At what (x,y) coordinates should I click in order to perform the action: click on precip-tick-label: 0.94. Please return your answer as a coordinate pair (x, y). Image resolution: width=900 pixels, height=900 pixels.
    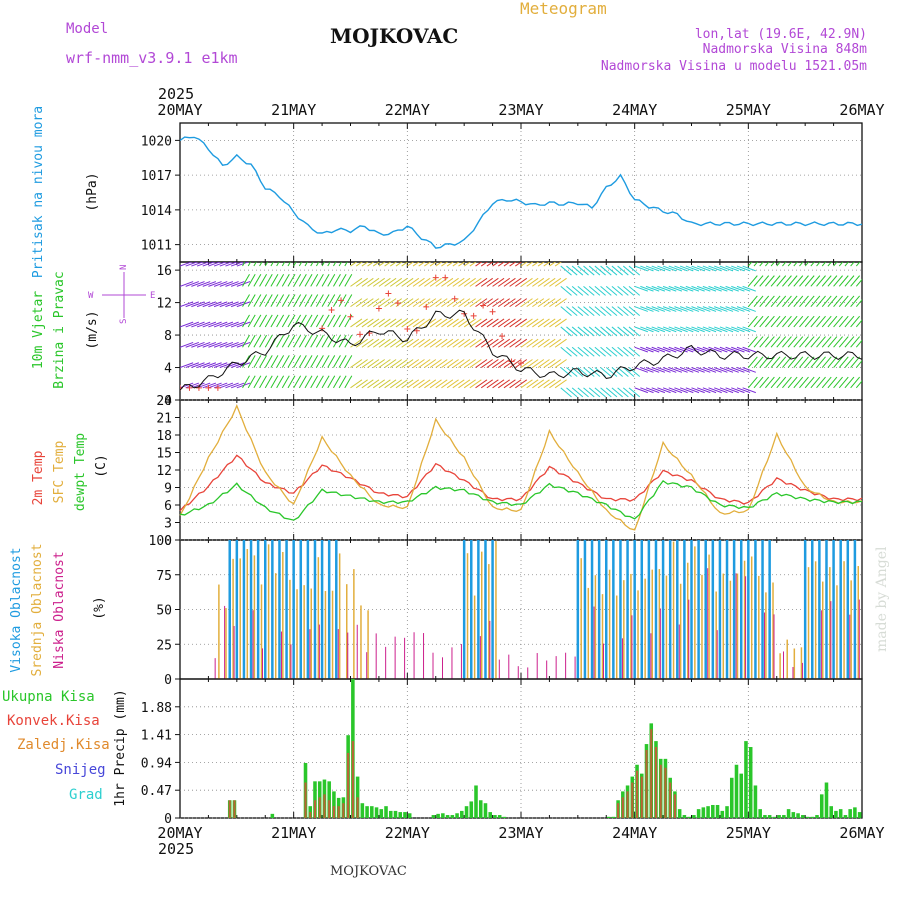
    Looking at the image, I should click on (156, 763).